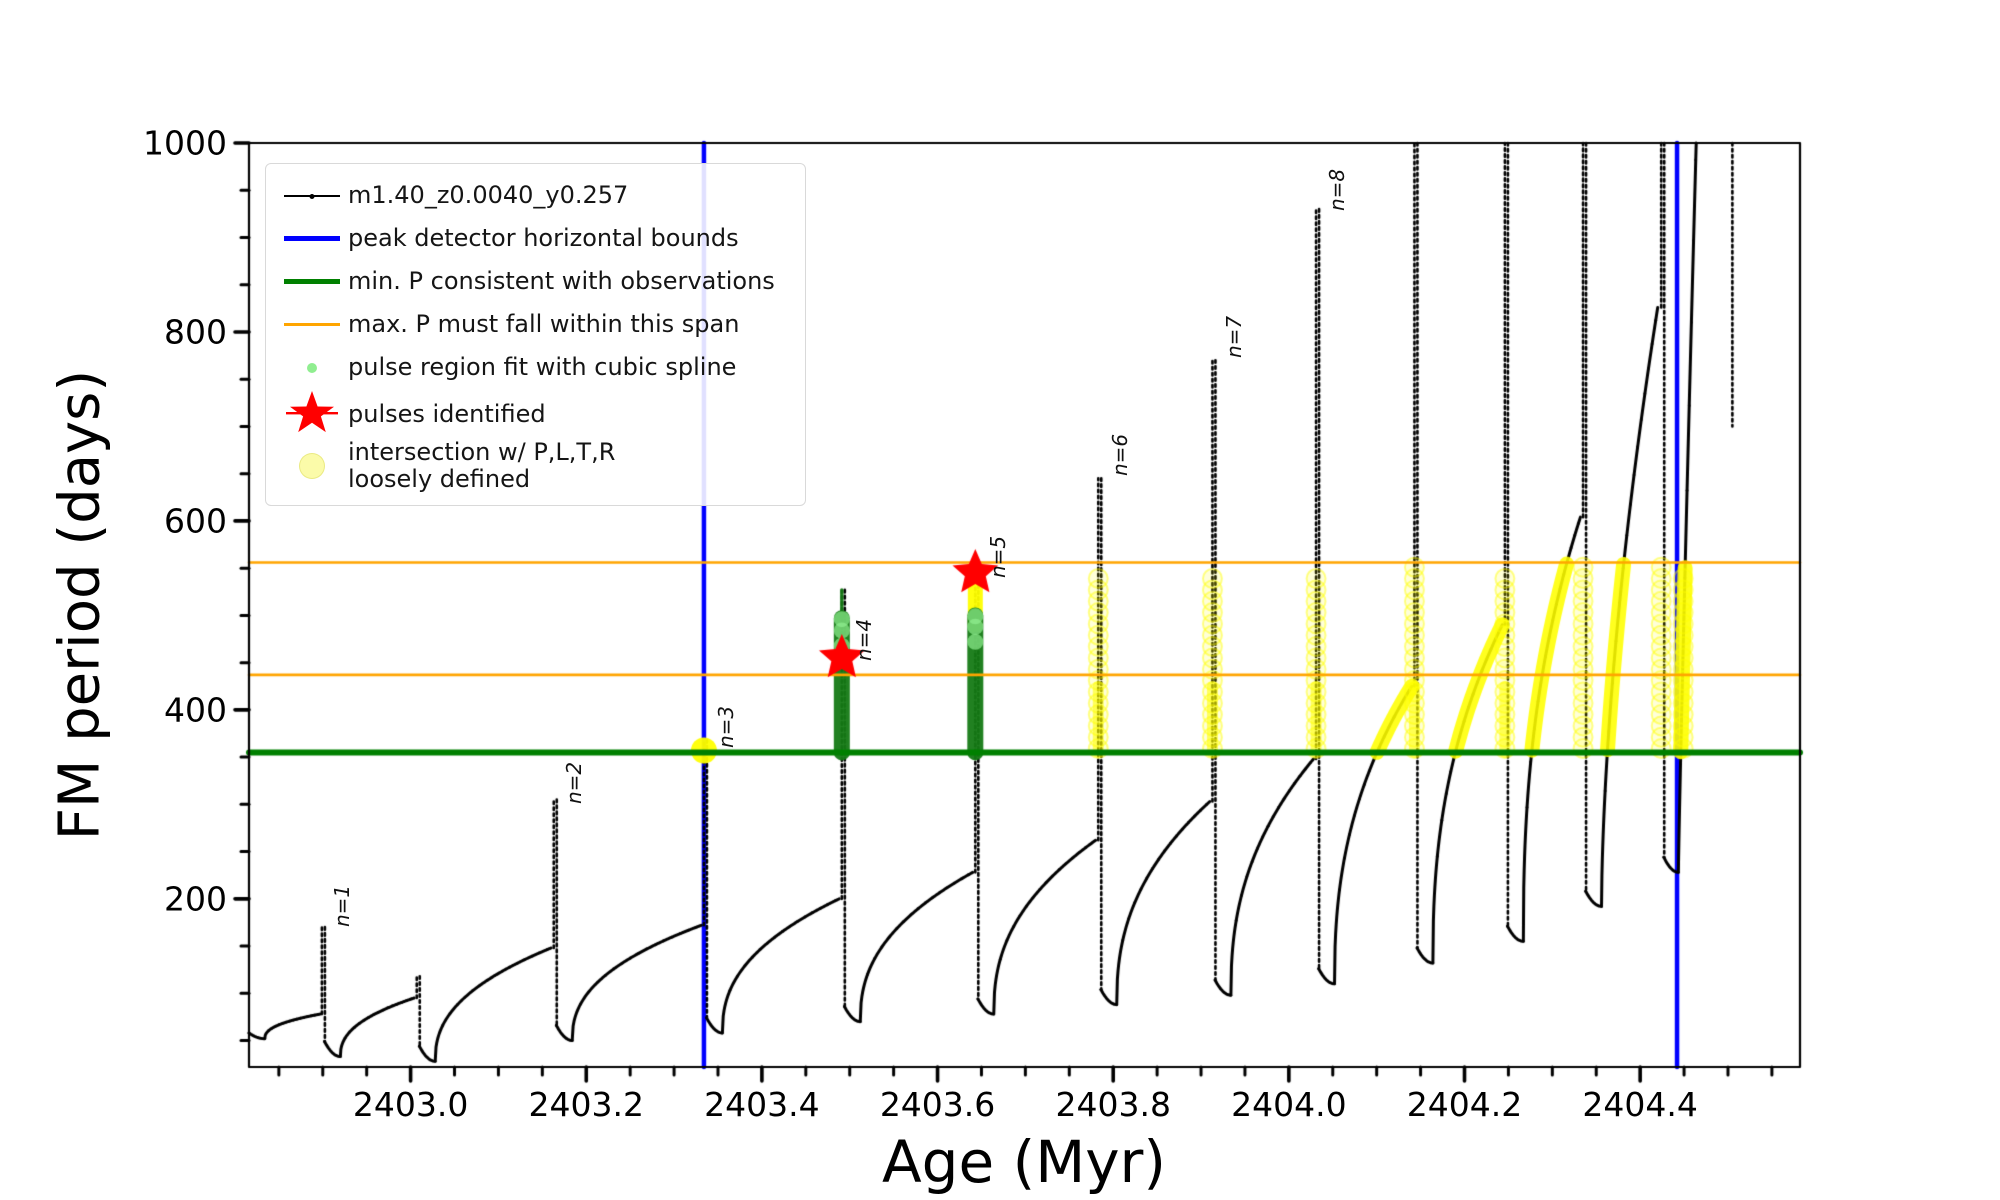 Image resolution: width=2000 pixels, height=1200 pixels. I want to click on legend-label: pulses identified, so click(447, 413).